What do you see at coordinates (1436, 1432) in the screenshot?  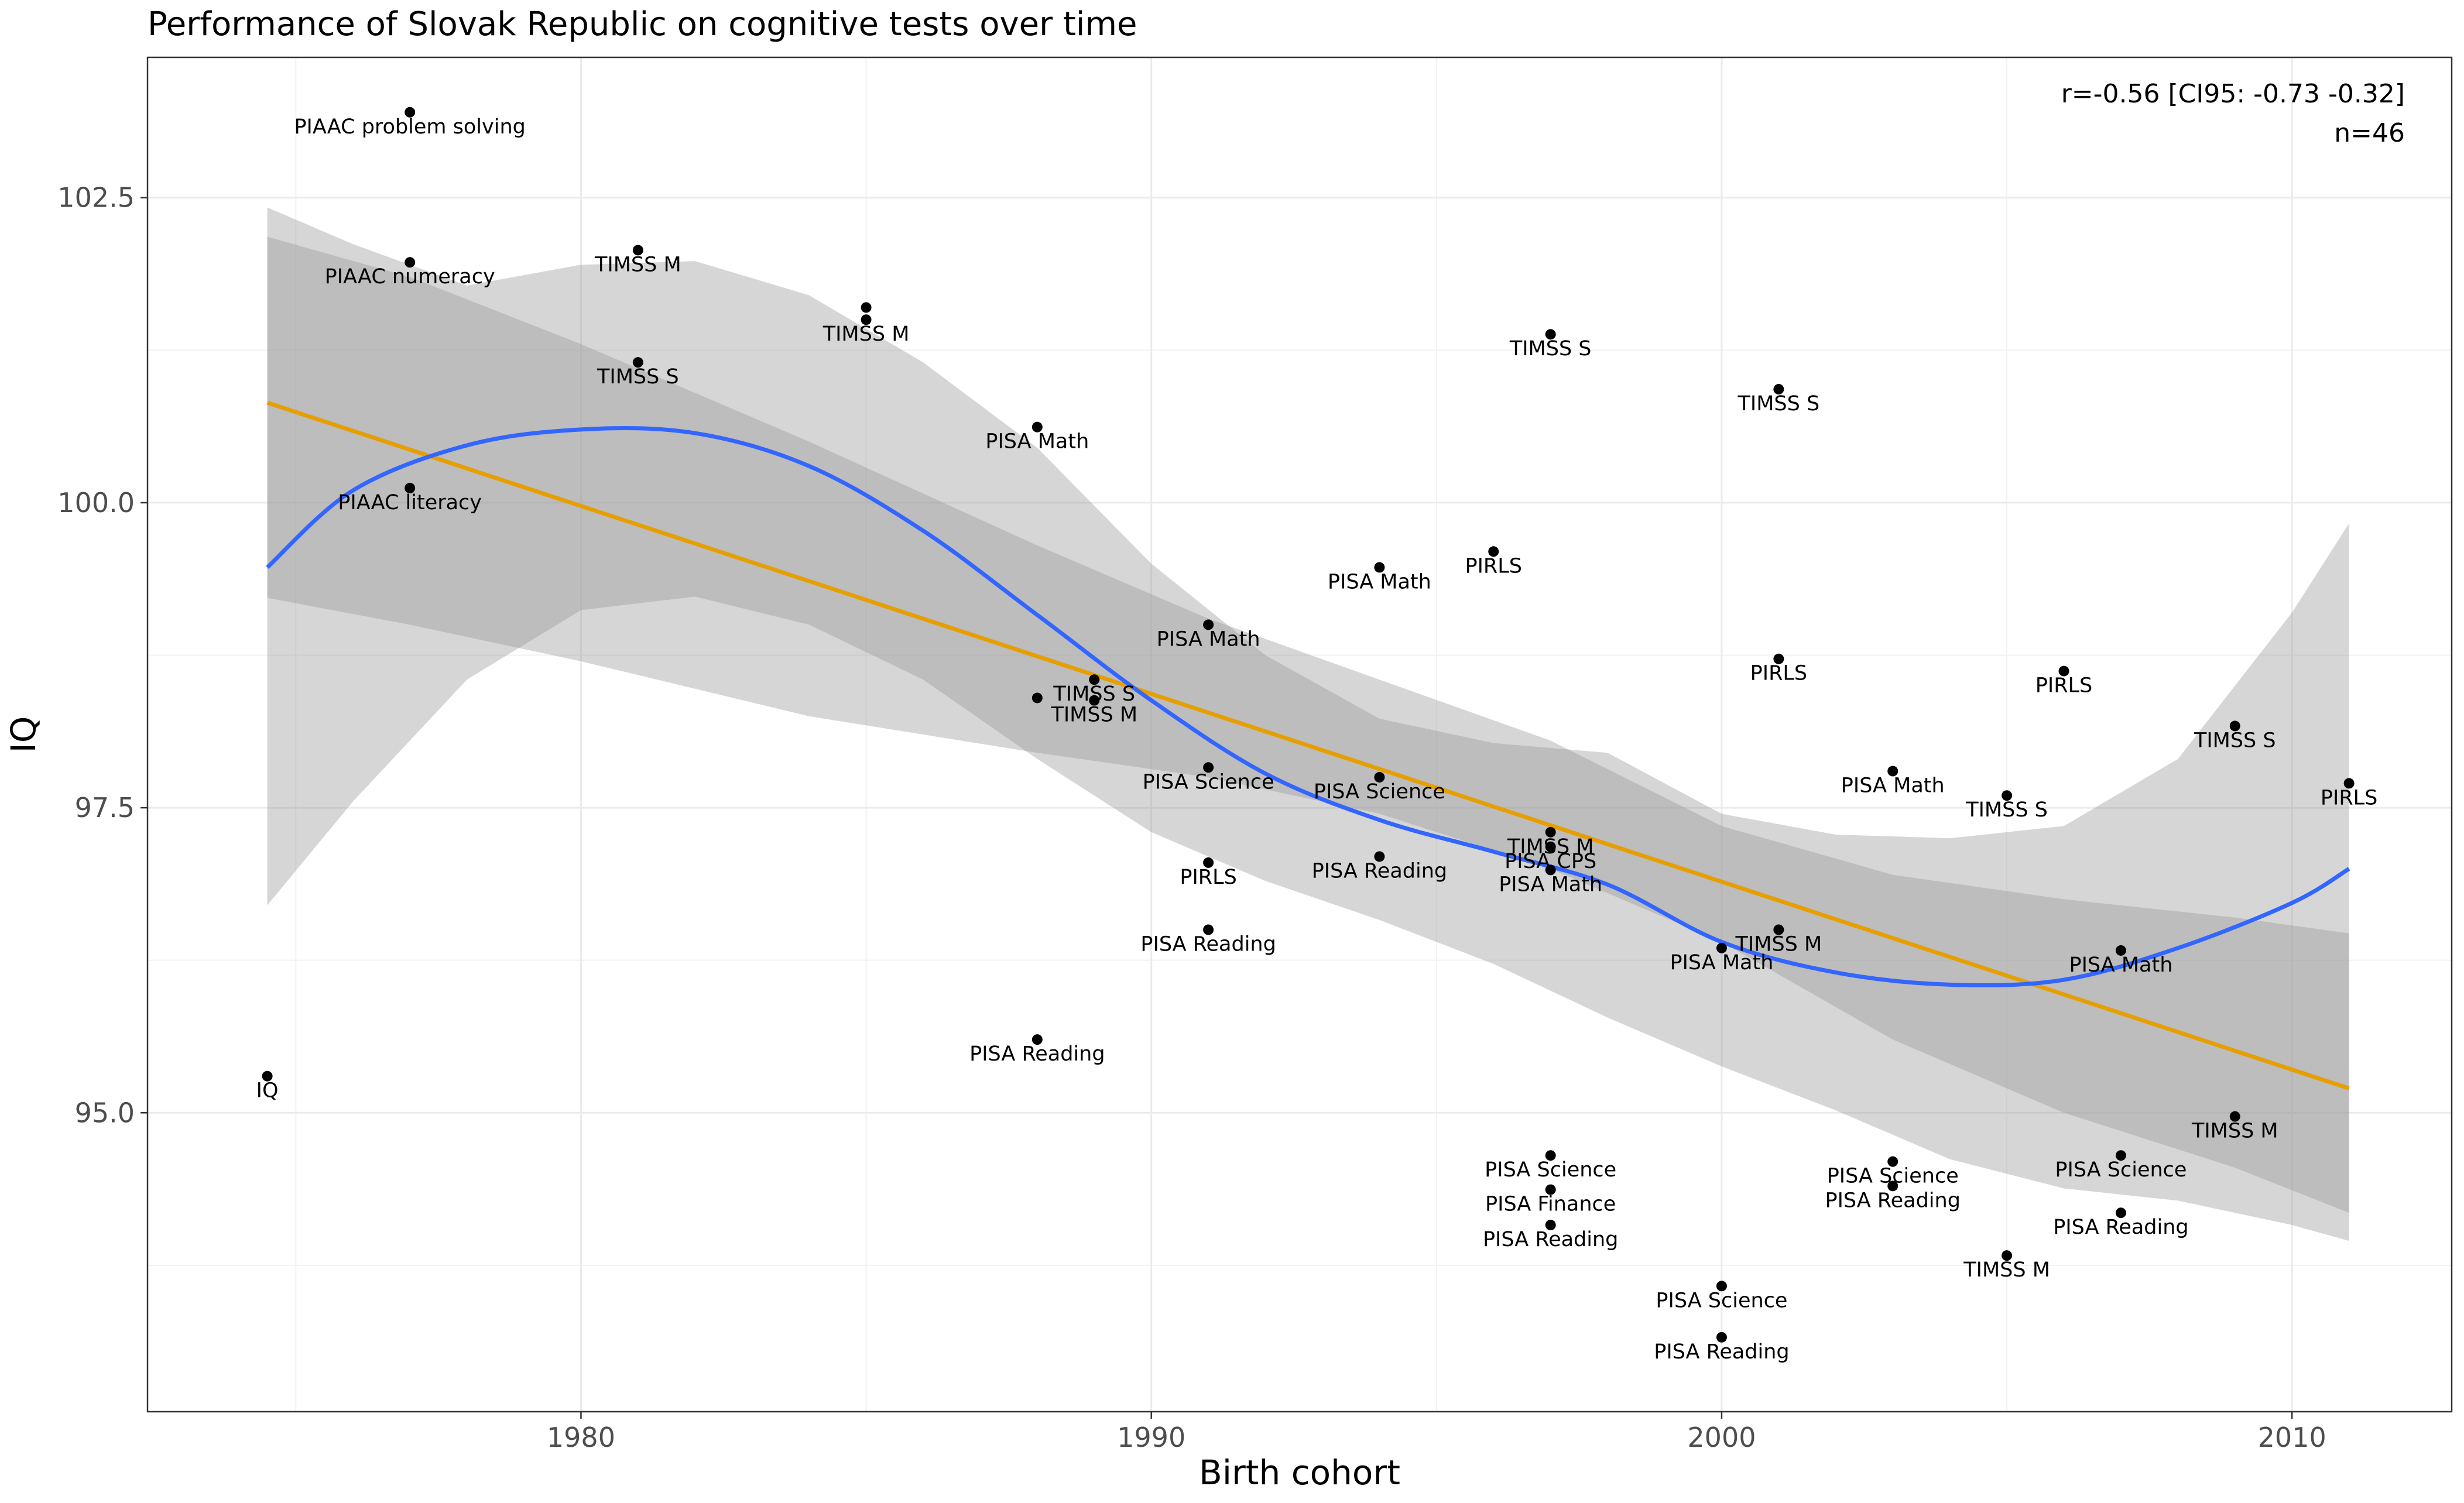 I see `x-axis: 1980 1990 2000 2010` at bounding box center [1436, 1432].